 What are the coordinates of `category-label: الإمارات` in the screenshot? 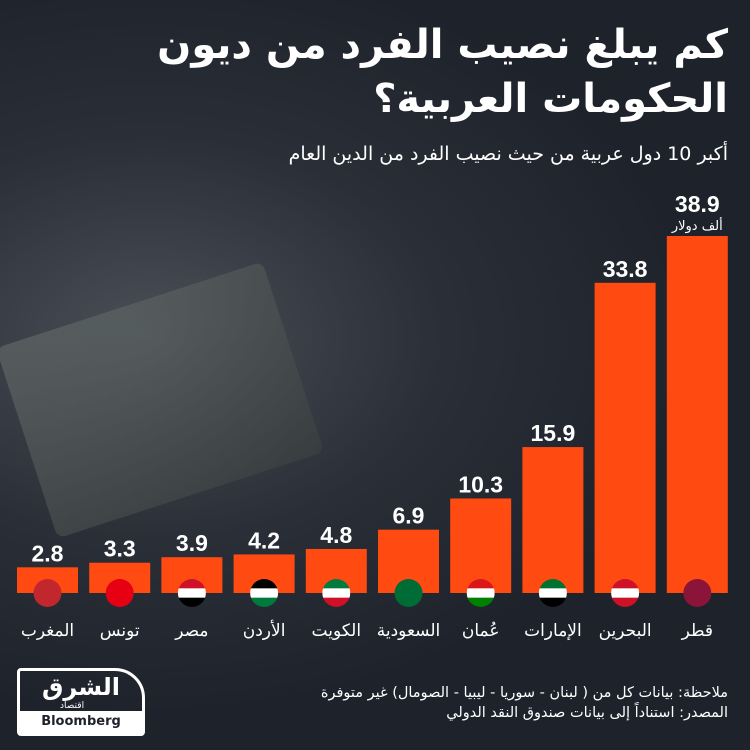 It's located at (553, 631).